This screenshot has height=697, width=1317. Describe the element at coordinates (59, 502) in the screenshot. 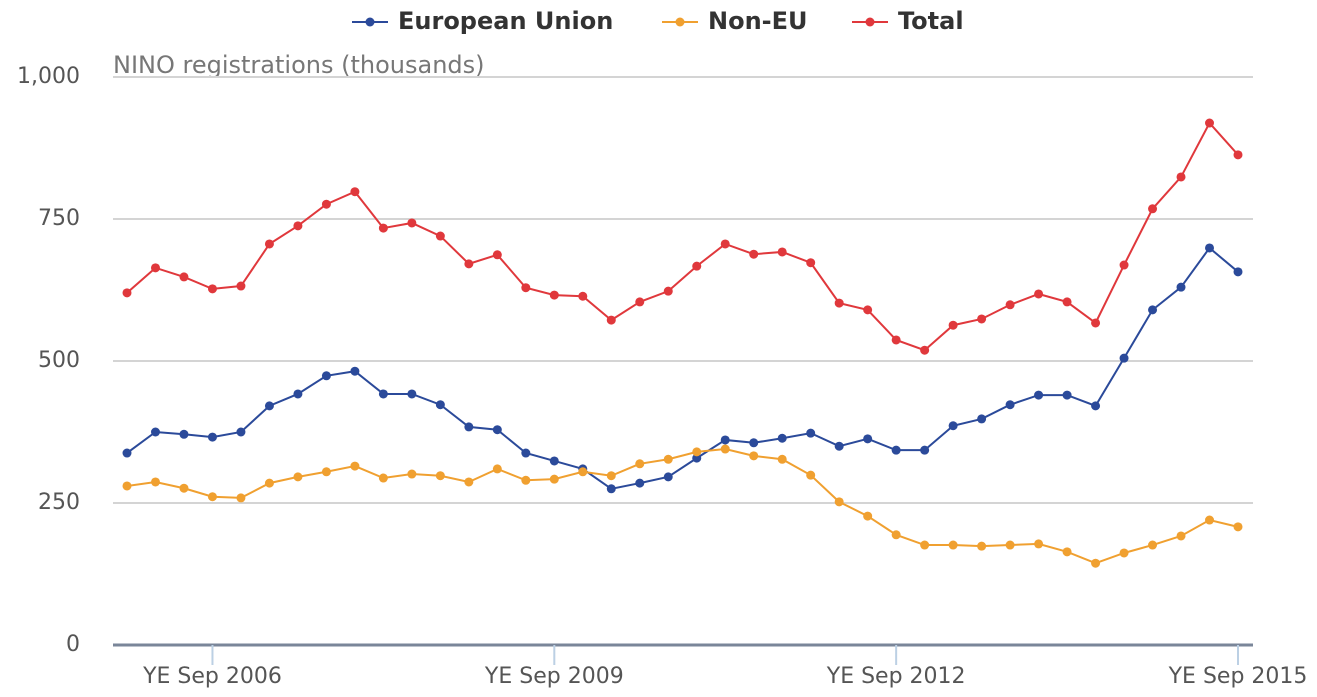

I see `y-tick-label: 250` at that location.